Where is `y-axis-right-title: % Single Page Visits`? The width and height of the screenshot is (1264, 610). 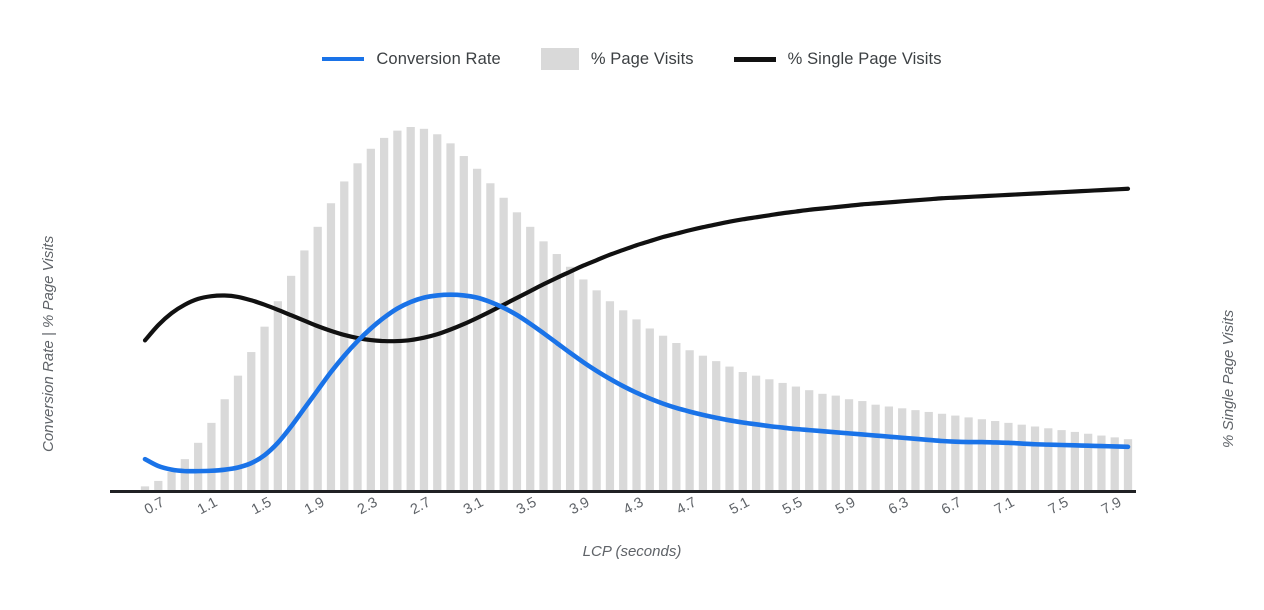
y-axis-right-title: % Single Page Visits is located at coordinates (1228, 378).